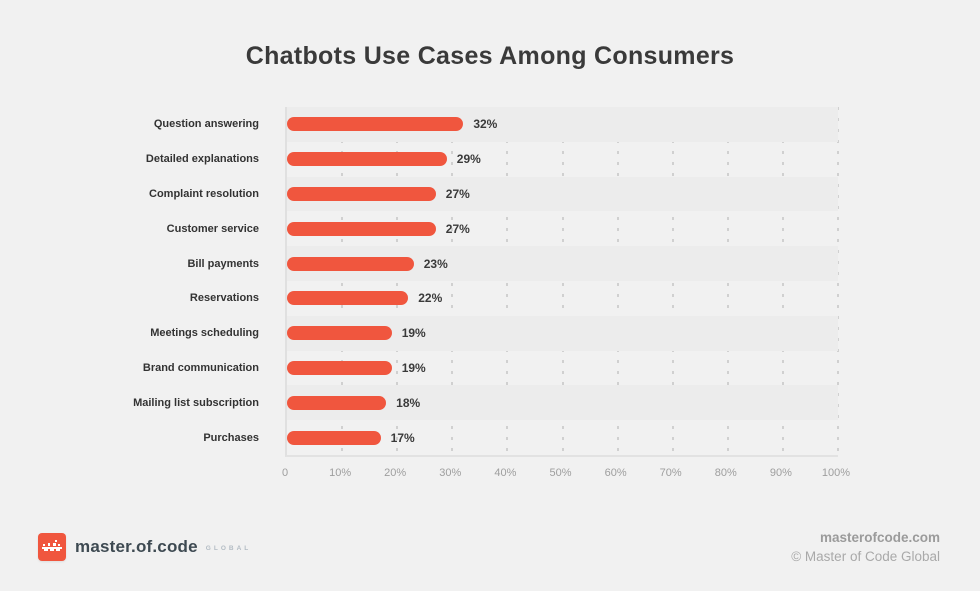 The height and width of the screenshot is (591, 980). Describe the element at coordinates (395, 473) in the screenshot. I see `x-tick-label: 20%` at that location.